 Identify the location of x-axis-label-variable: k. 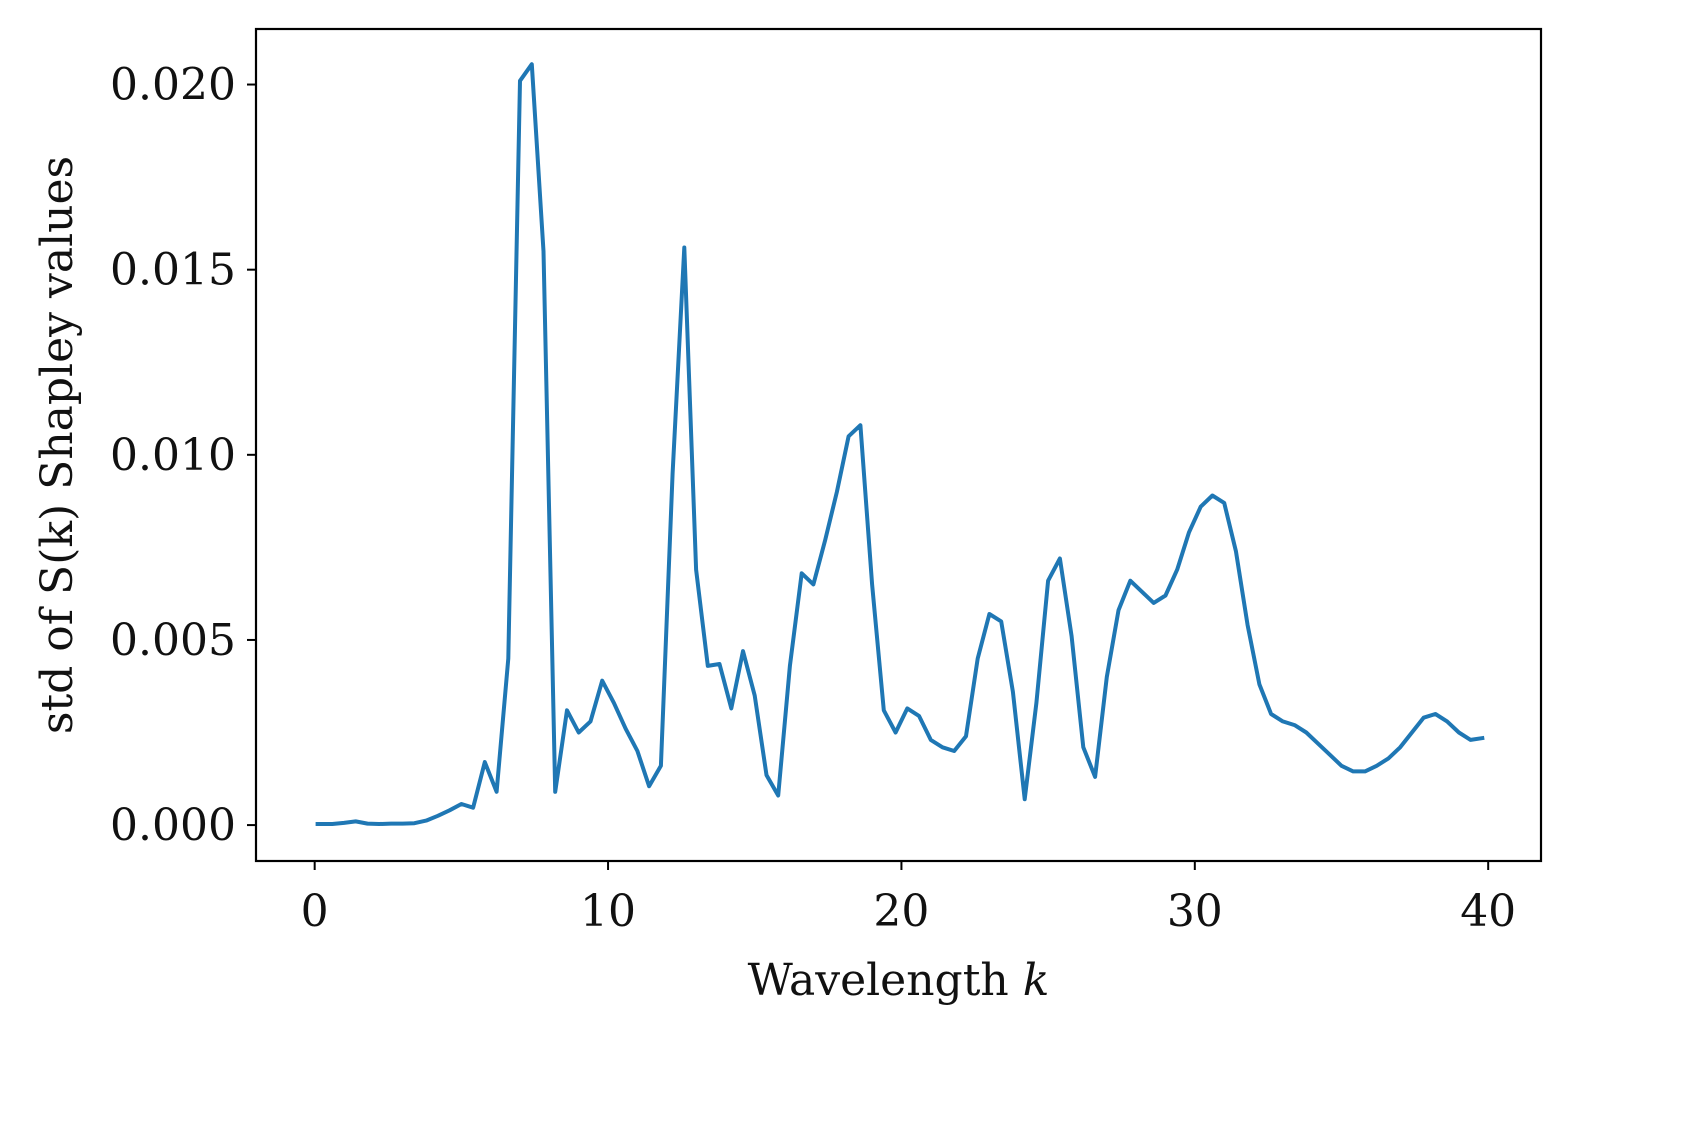
(1036, 980).